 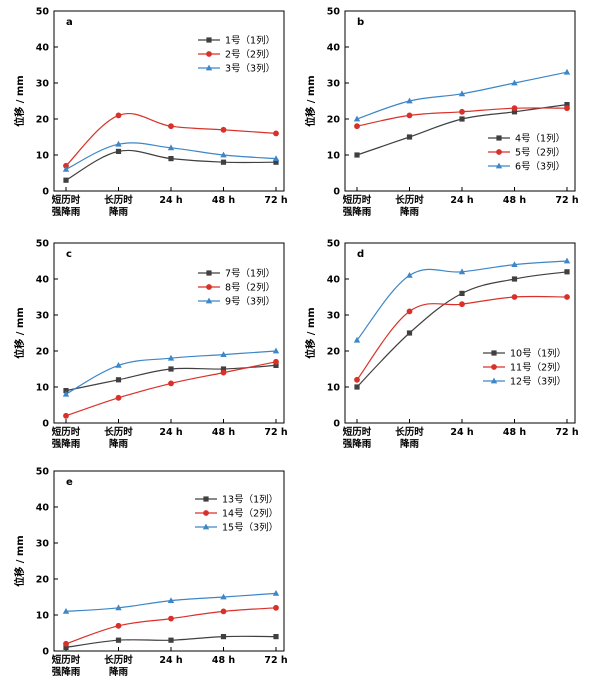 What do you see at coordinates (250, 41) in the screenshot?
I see `legend-label: 1号（1列）` at bounding box center [250, 41].